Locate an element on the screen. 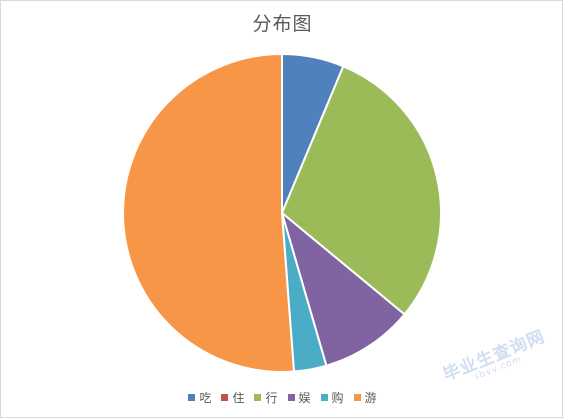 This screenshot has height=420, width=565. legend: 吃住行娱购游 is located at coordinates (282, 397).